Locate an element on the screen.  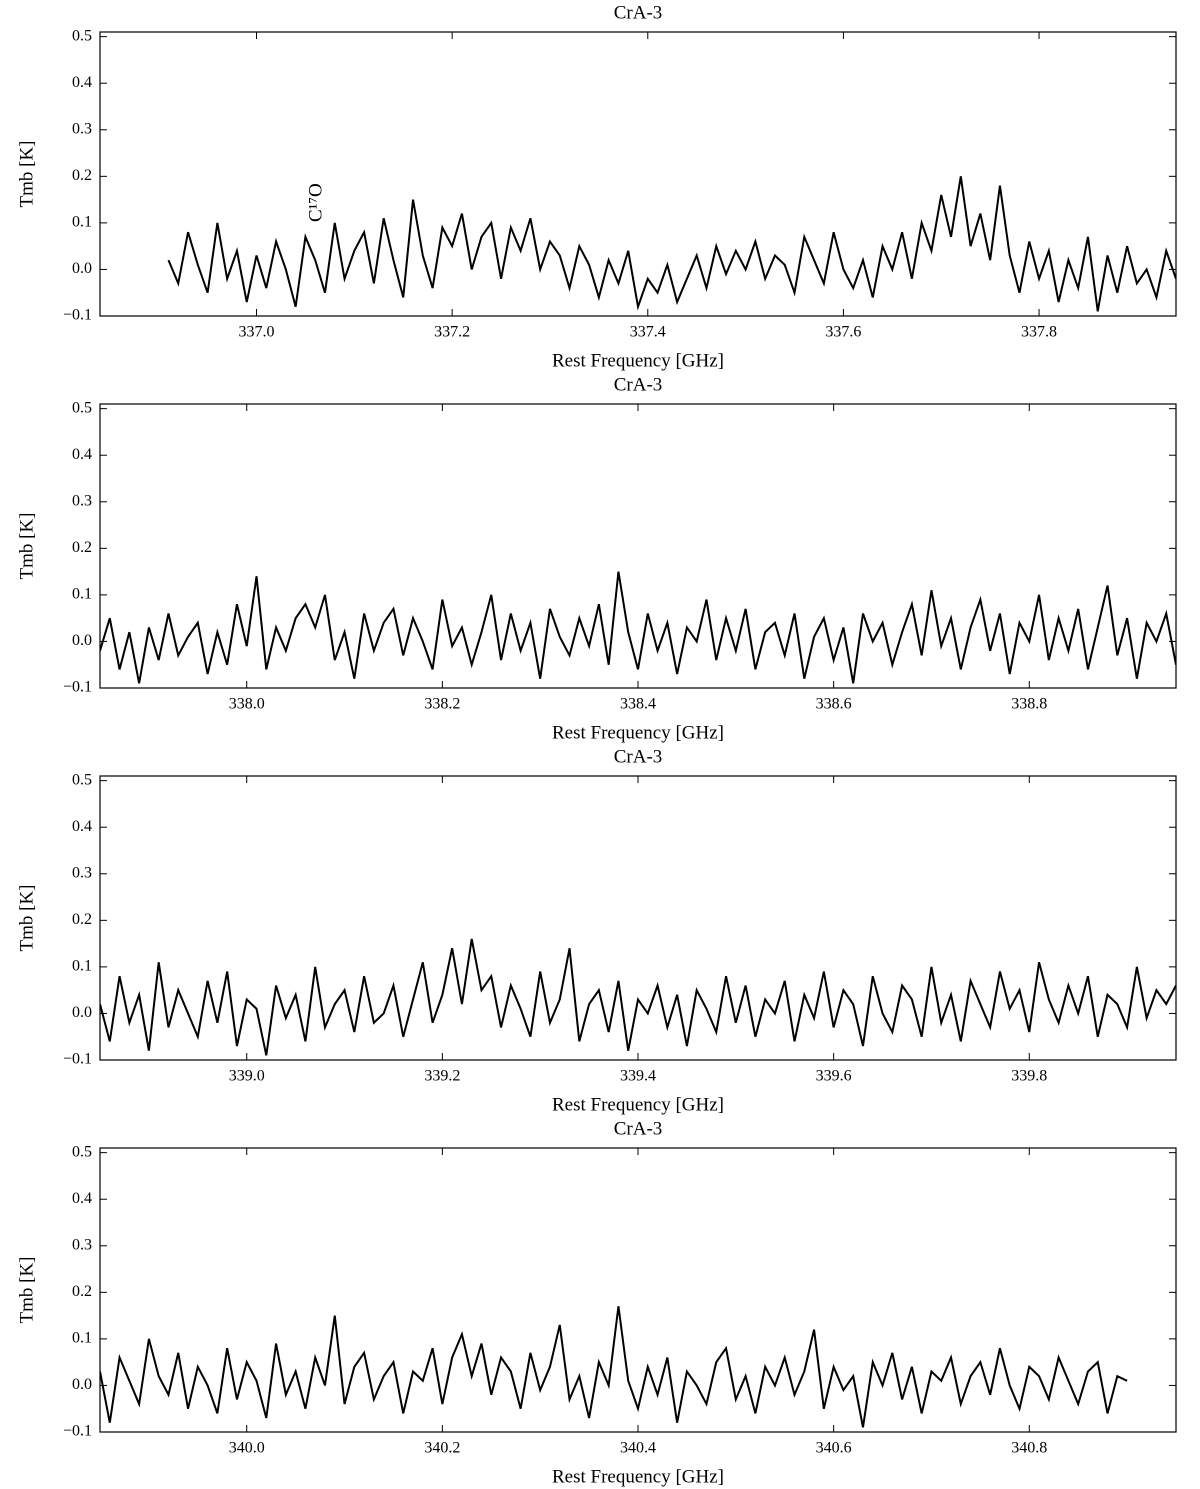
x-tick-label: 337.6 is located at coordinates (843, 332).